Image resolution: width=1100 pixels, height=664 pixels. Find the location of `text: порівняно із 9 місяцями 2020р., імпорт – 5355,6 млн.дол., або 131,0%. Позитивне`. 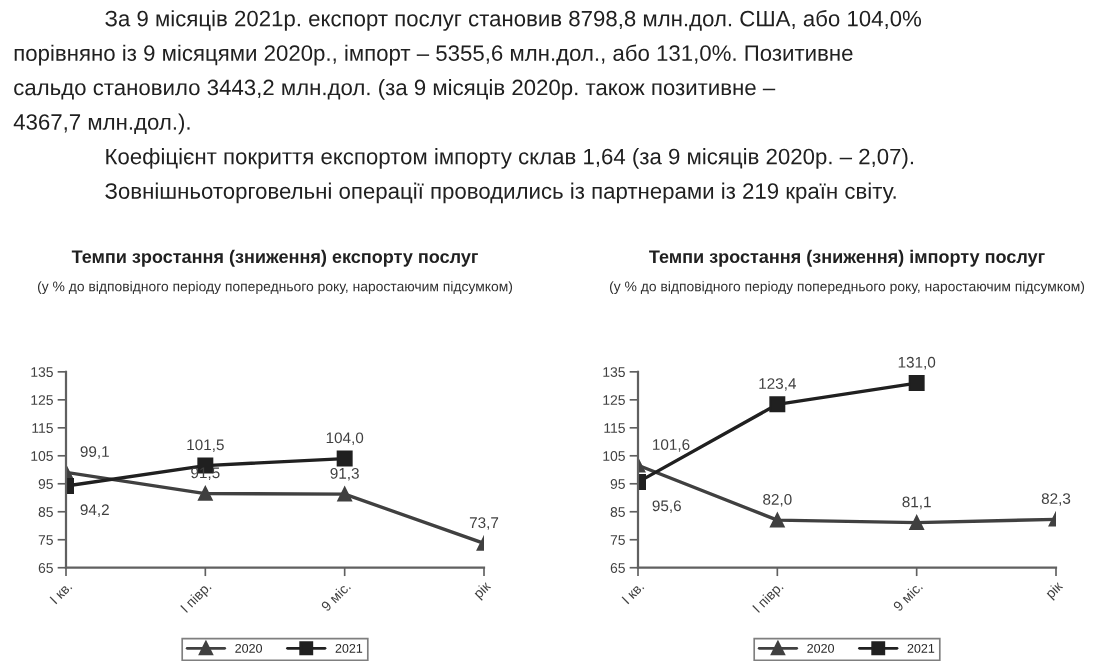

text: порівняно із 9 місяцями 2020р., імпорт – 5355,6 млн.дол., або 131,0%. Позитивне is located at coordinates (433, 55).